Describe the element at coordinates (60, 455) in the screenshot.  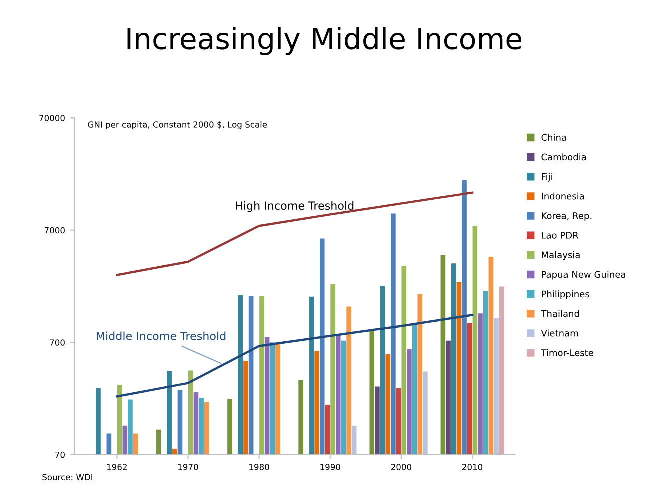
I see `y-tick-label: 70` at that location.